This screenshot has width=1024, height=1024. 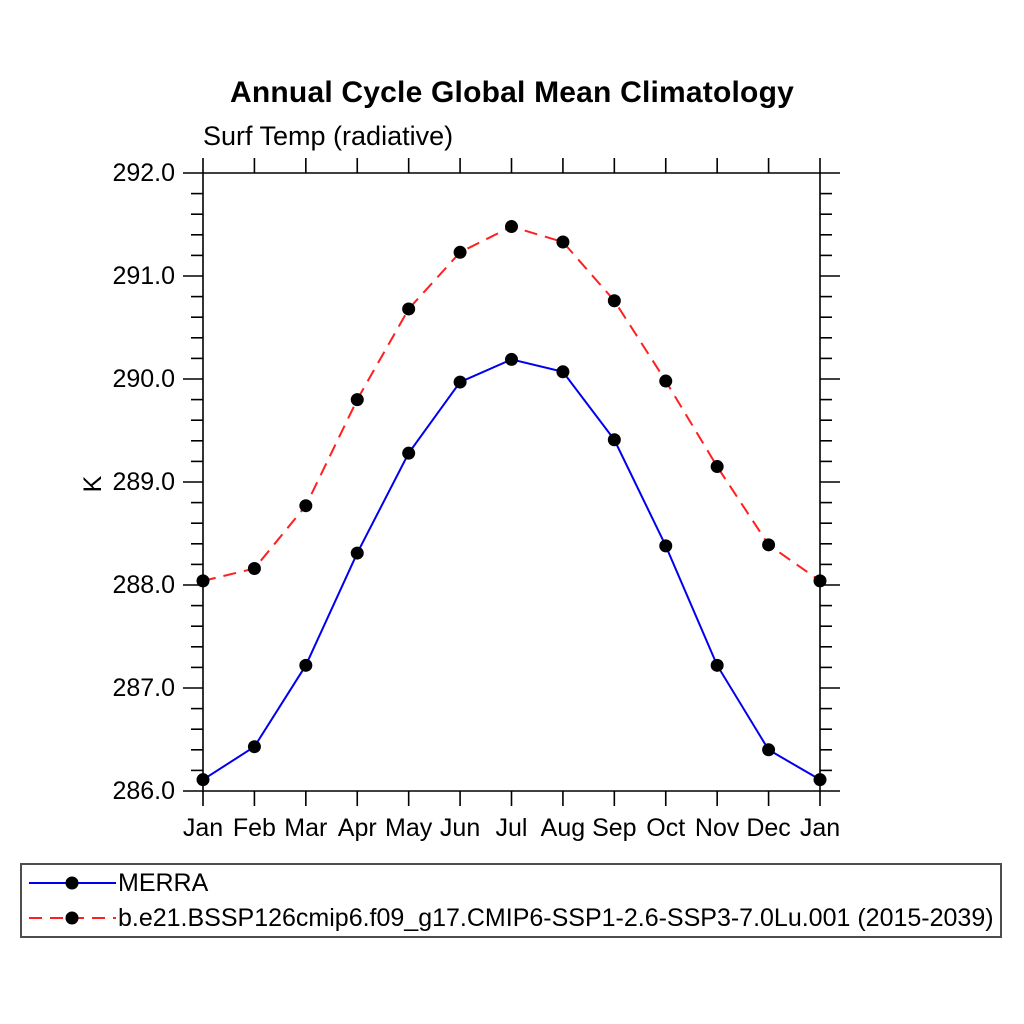 What do you see at coordinates (143, 791) in the screenshot?
I see `y-tick-label: 286.0` at bounding box center [143, 791].